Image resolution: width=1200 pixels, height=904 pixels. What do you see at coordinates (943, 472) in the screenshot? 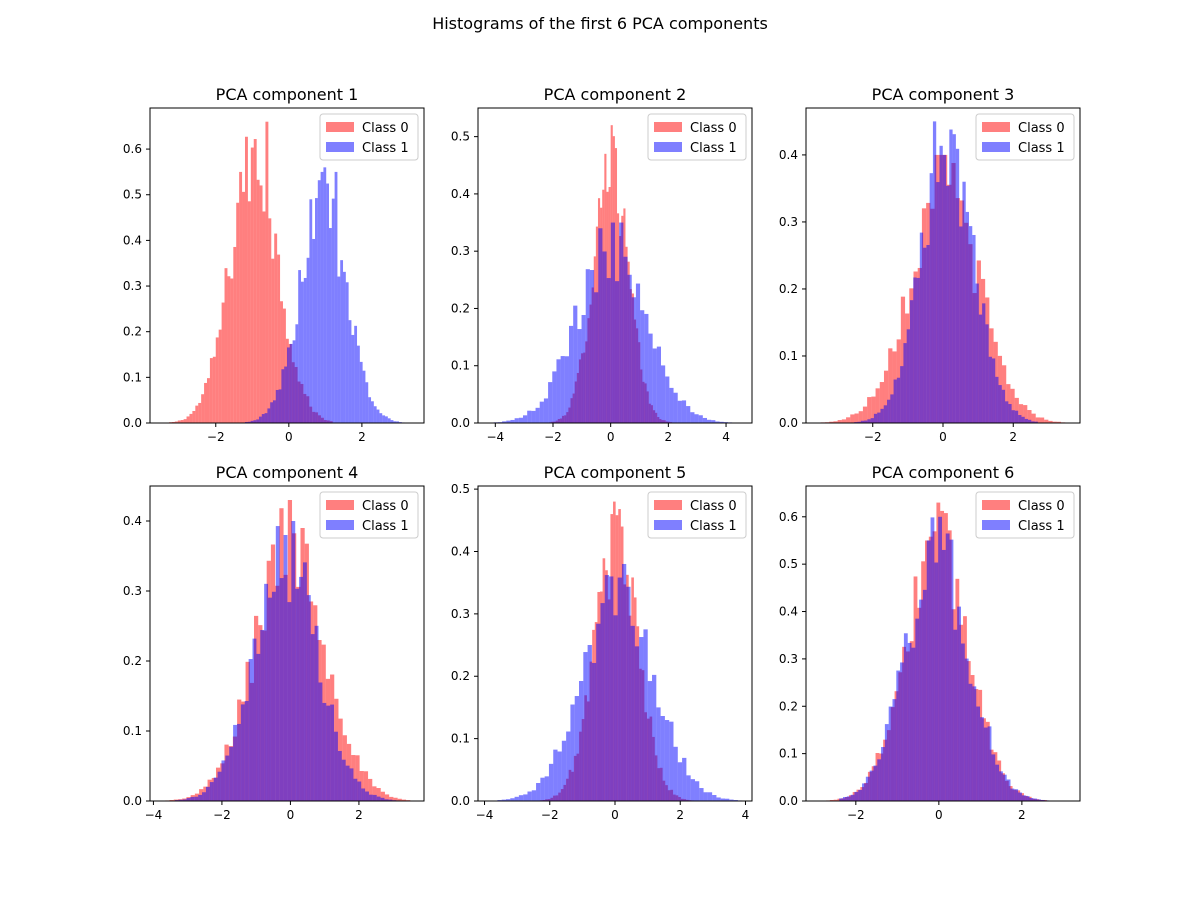
I see `subplot-title: PCA component 6` at bounding box center [943, 472].